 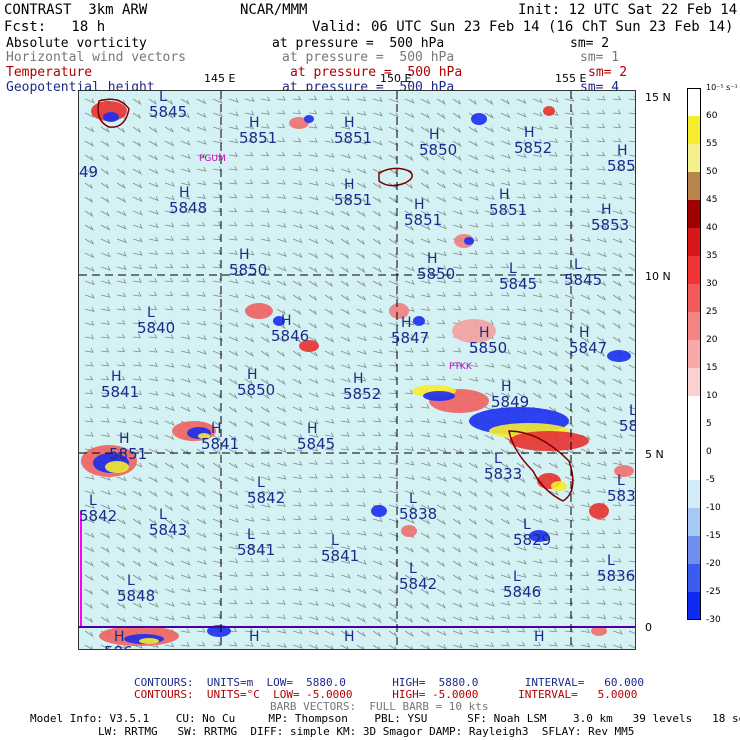 I want to click on field-level-temperature: at pressure = 500 hPa, so click(x=376, y=72).